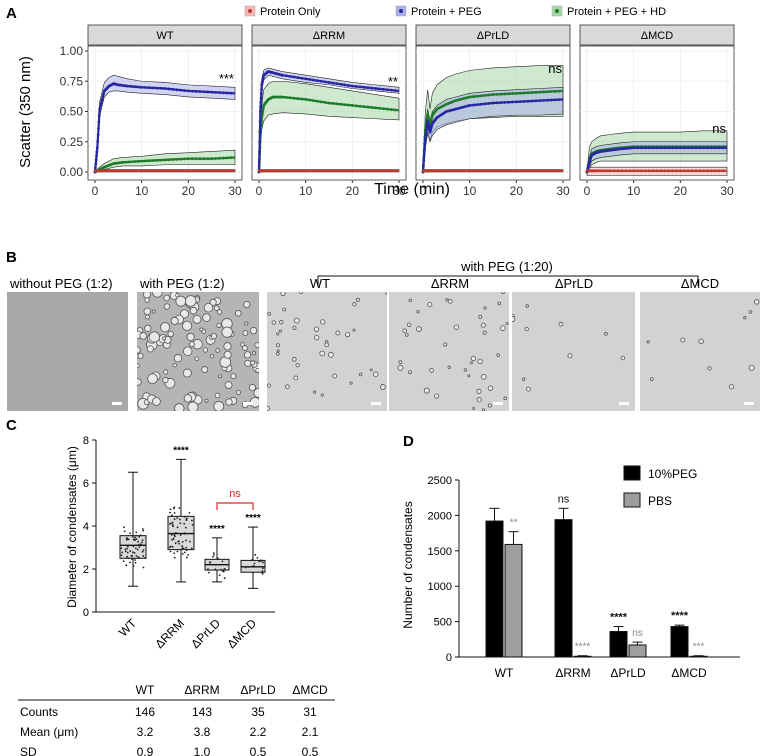  What do you see at coordinates (327, 351) in the screenshot?
I see `droplets` at bounding box center [327, 351].